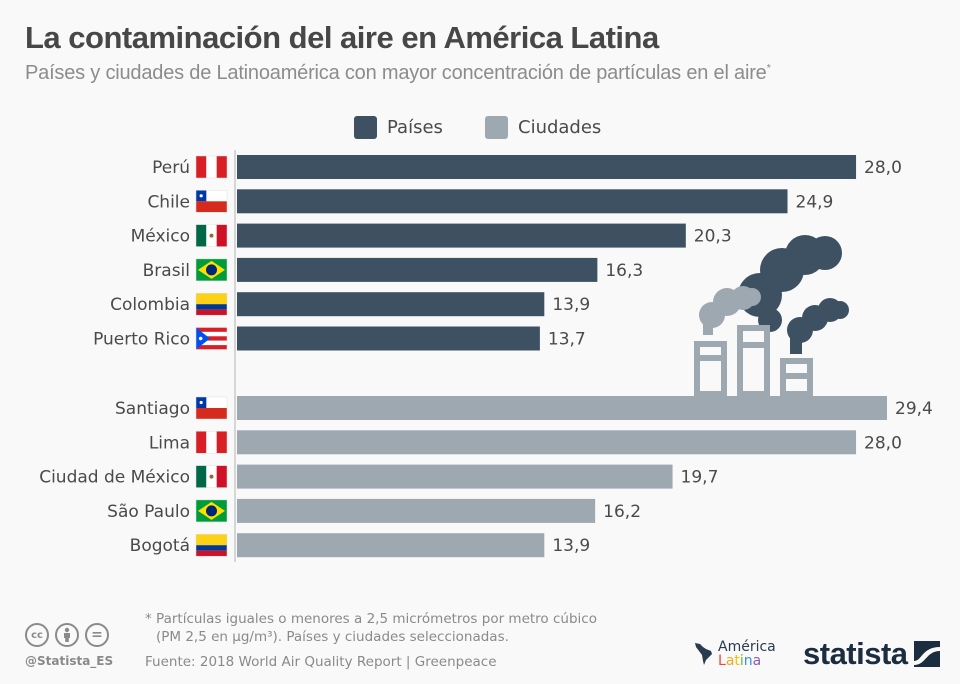  Describe the element at coordinates (365, 127) in the screenshot. I see `legend-swatch-paises` at that location.